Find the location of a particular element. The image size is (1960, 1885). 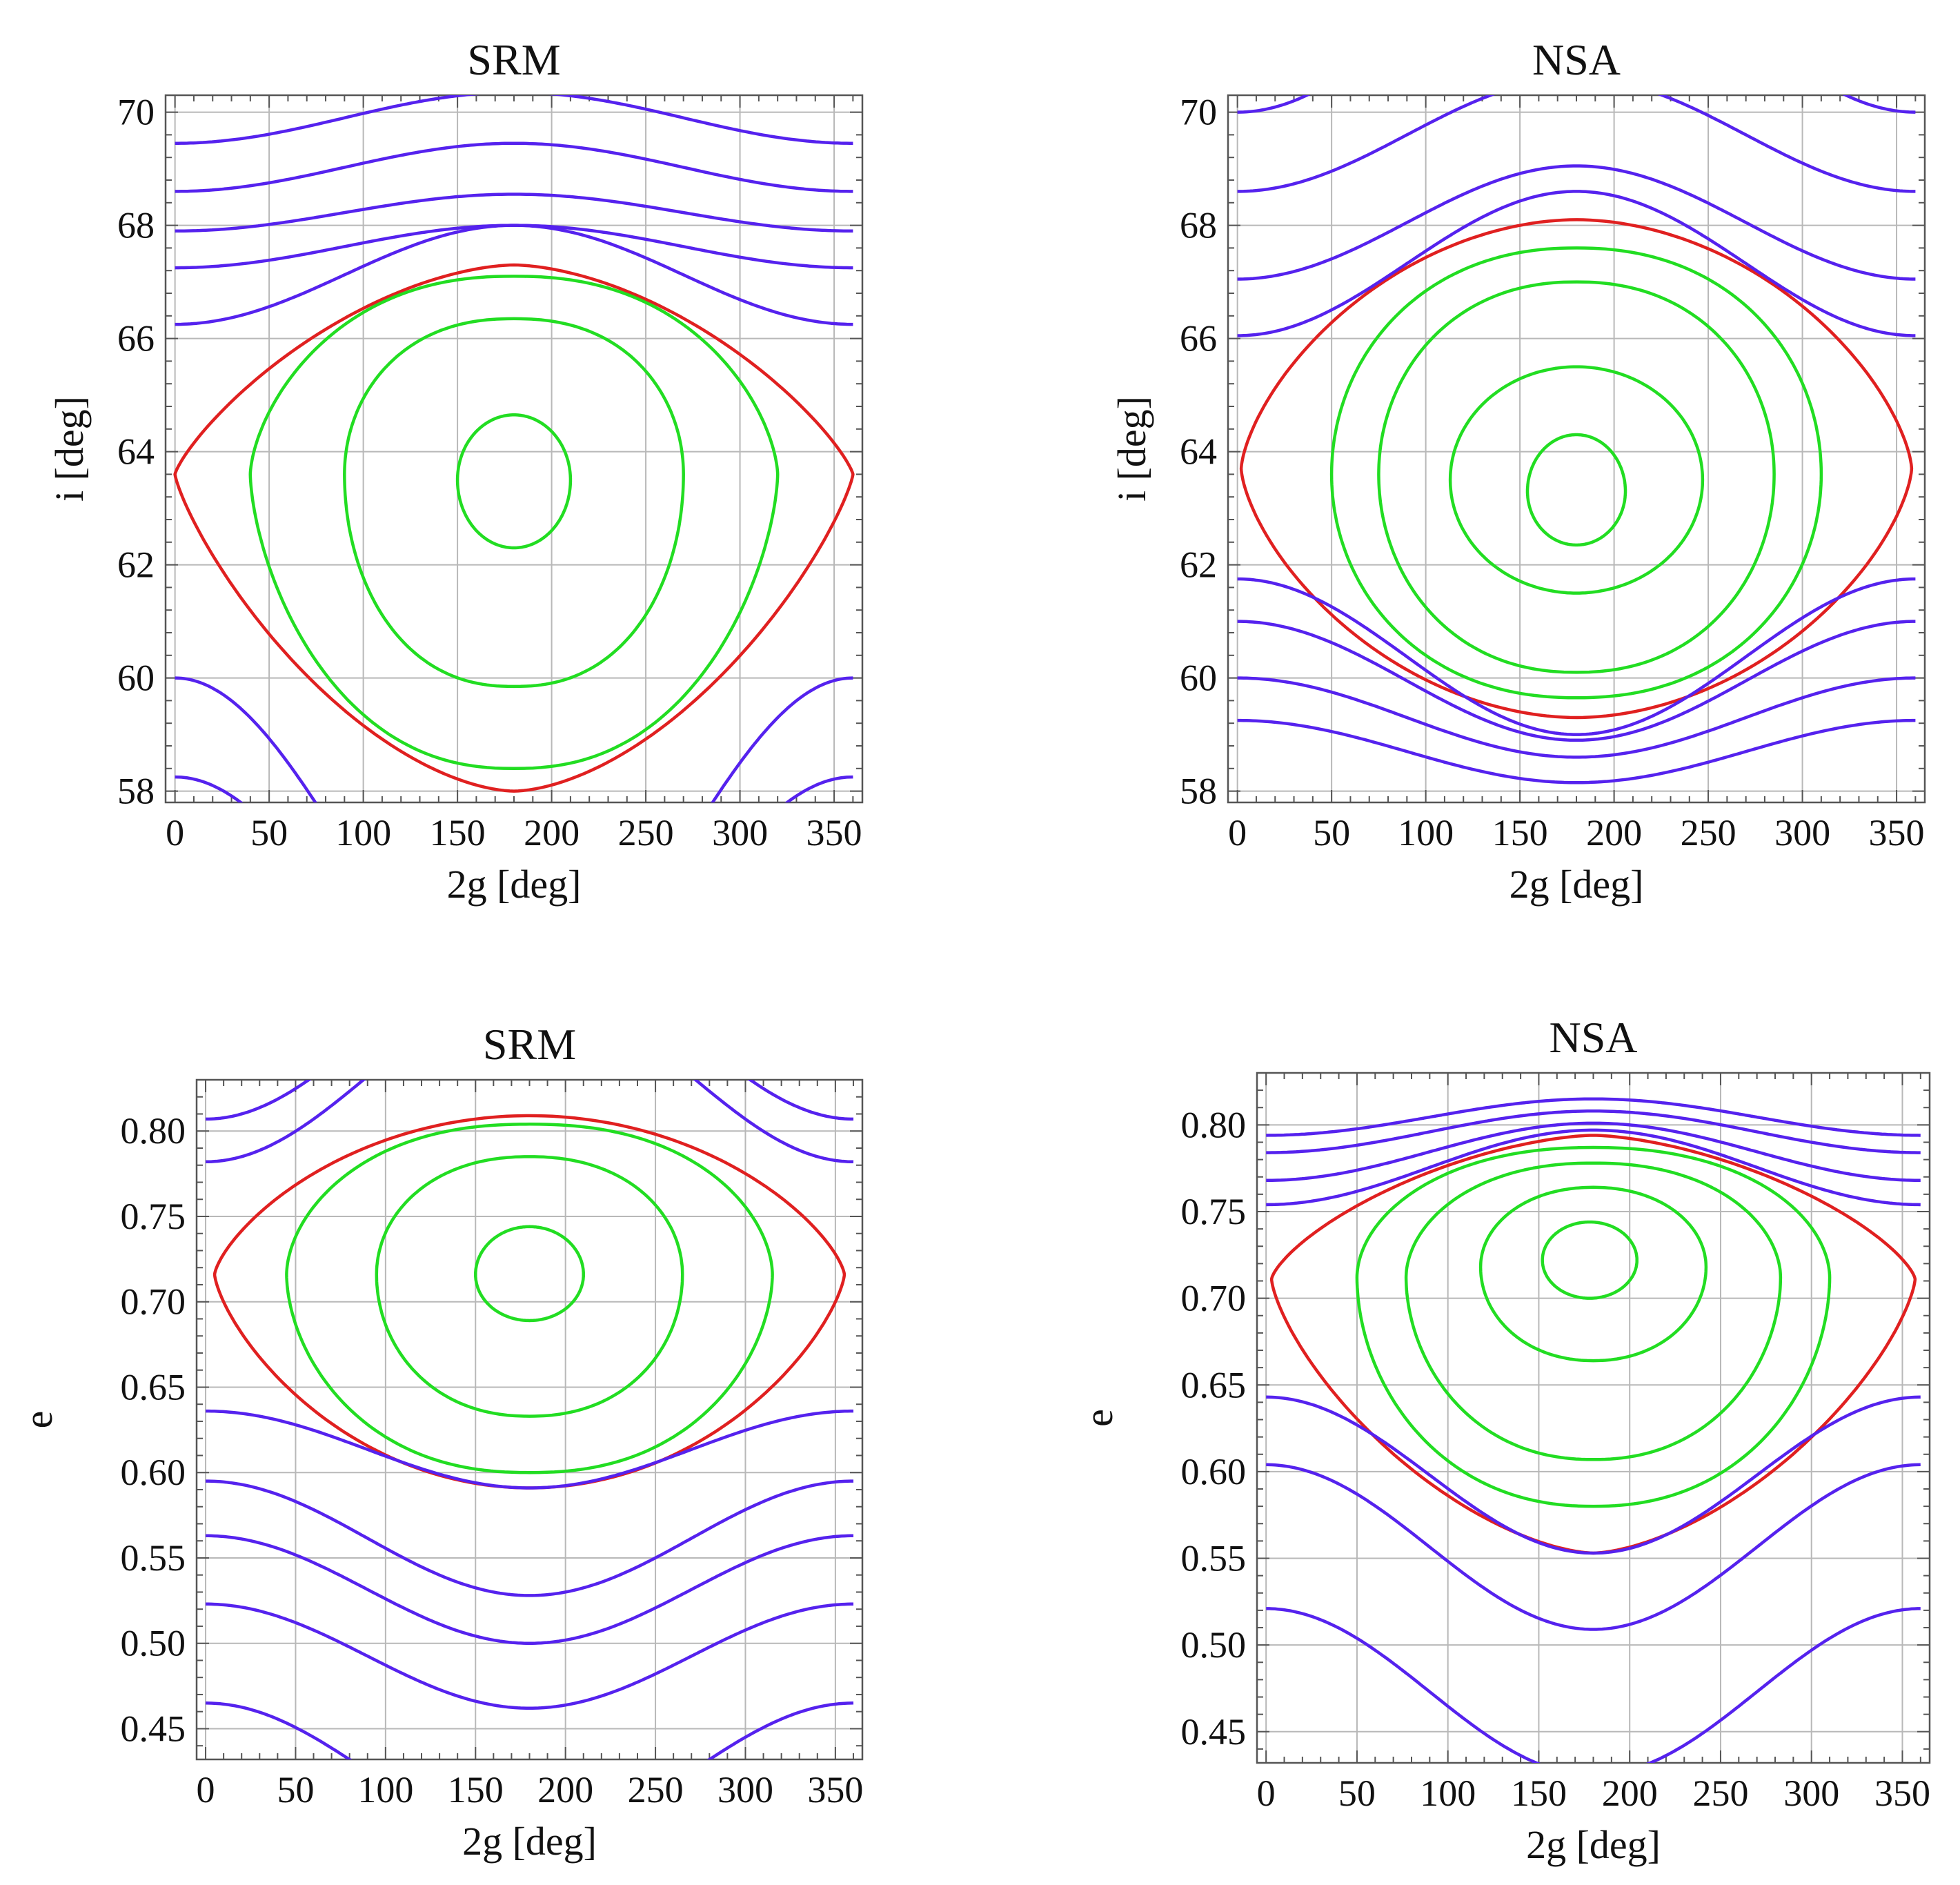

chart-title: SRM is located at coordinates (513, 59).